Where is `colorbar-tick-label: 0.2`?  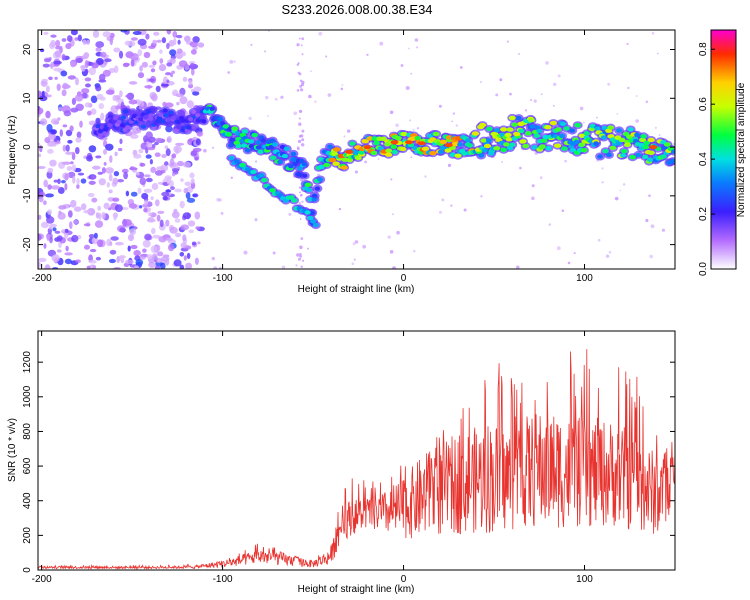 colorbar-tick-label: 0.2 is located at coordinates (703, 214).